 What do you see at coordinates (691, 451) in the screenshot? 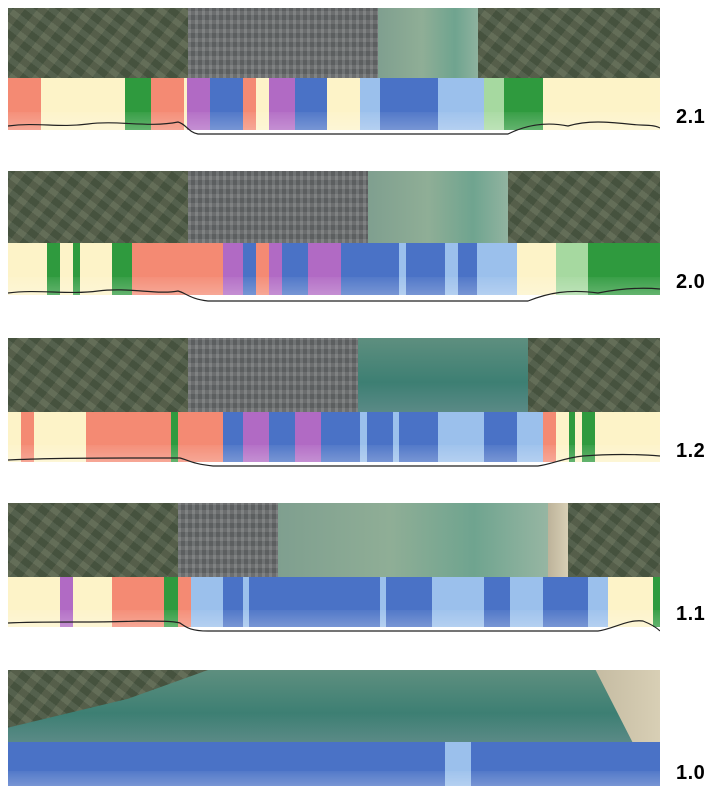
I see `panel-label: 1.2` at bounding box center [691, 451].